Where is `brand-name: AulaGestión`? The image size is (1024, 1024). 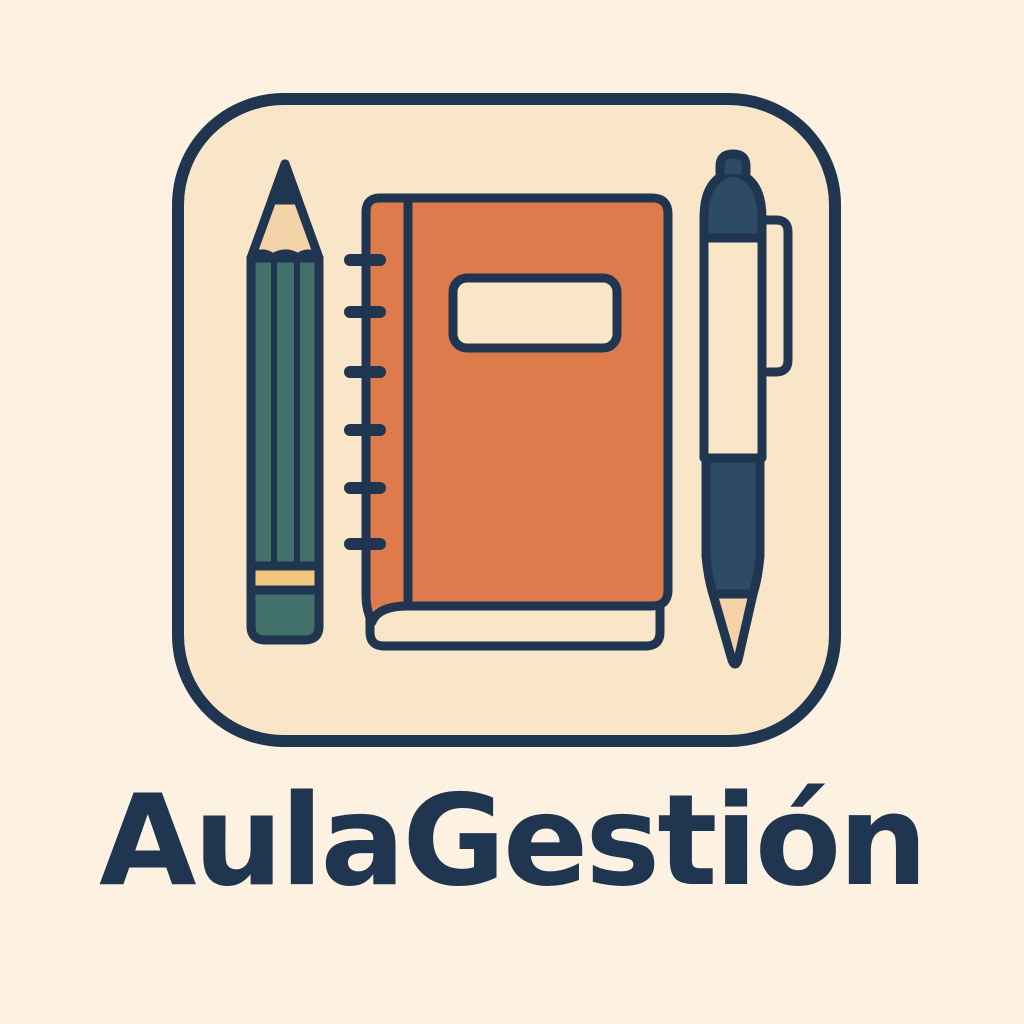
brand-name: AulaGestión is located at coordinates (513, 840).